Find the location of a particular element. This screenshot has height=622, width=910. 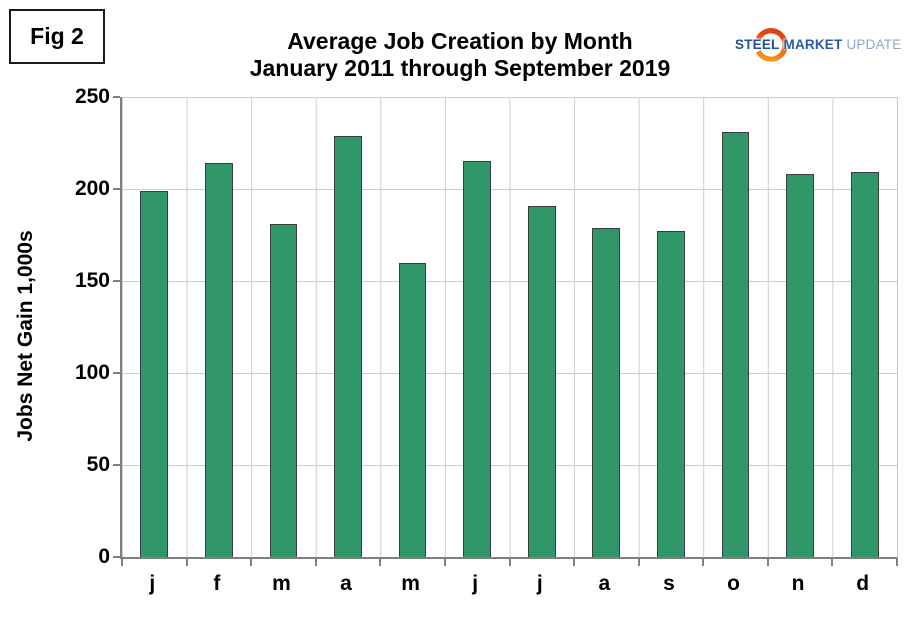

logo-word-market: MARKET is located at coordinates (813, 44).